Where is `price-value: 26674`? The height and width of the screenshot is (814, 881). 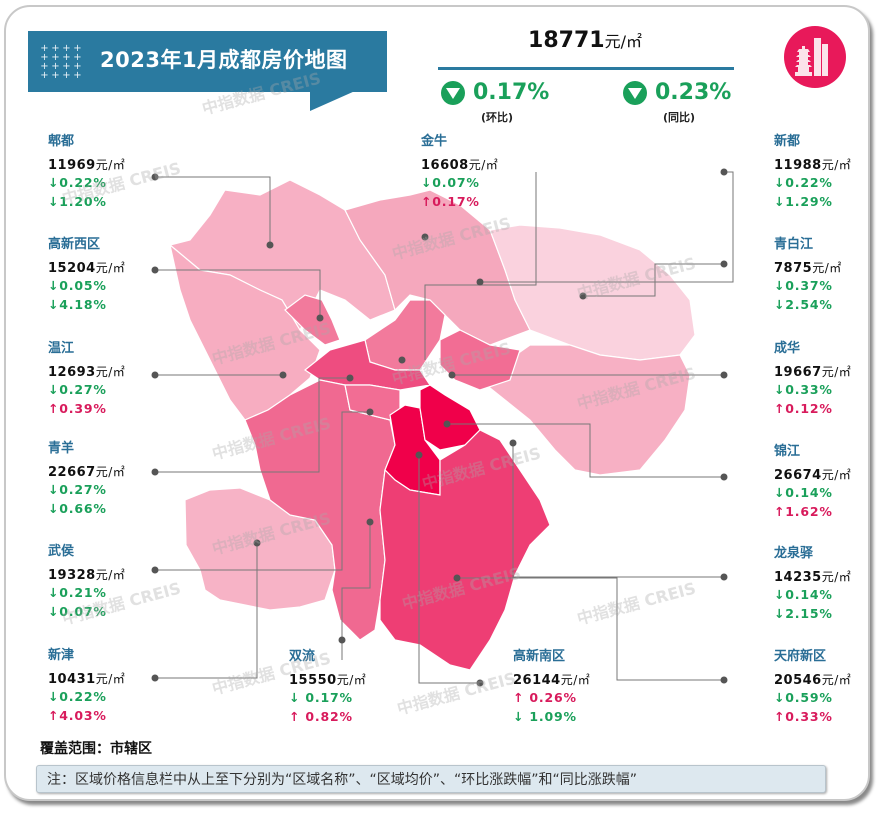
price-value: 26674 is located at coordinates (798, 475).